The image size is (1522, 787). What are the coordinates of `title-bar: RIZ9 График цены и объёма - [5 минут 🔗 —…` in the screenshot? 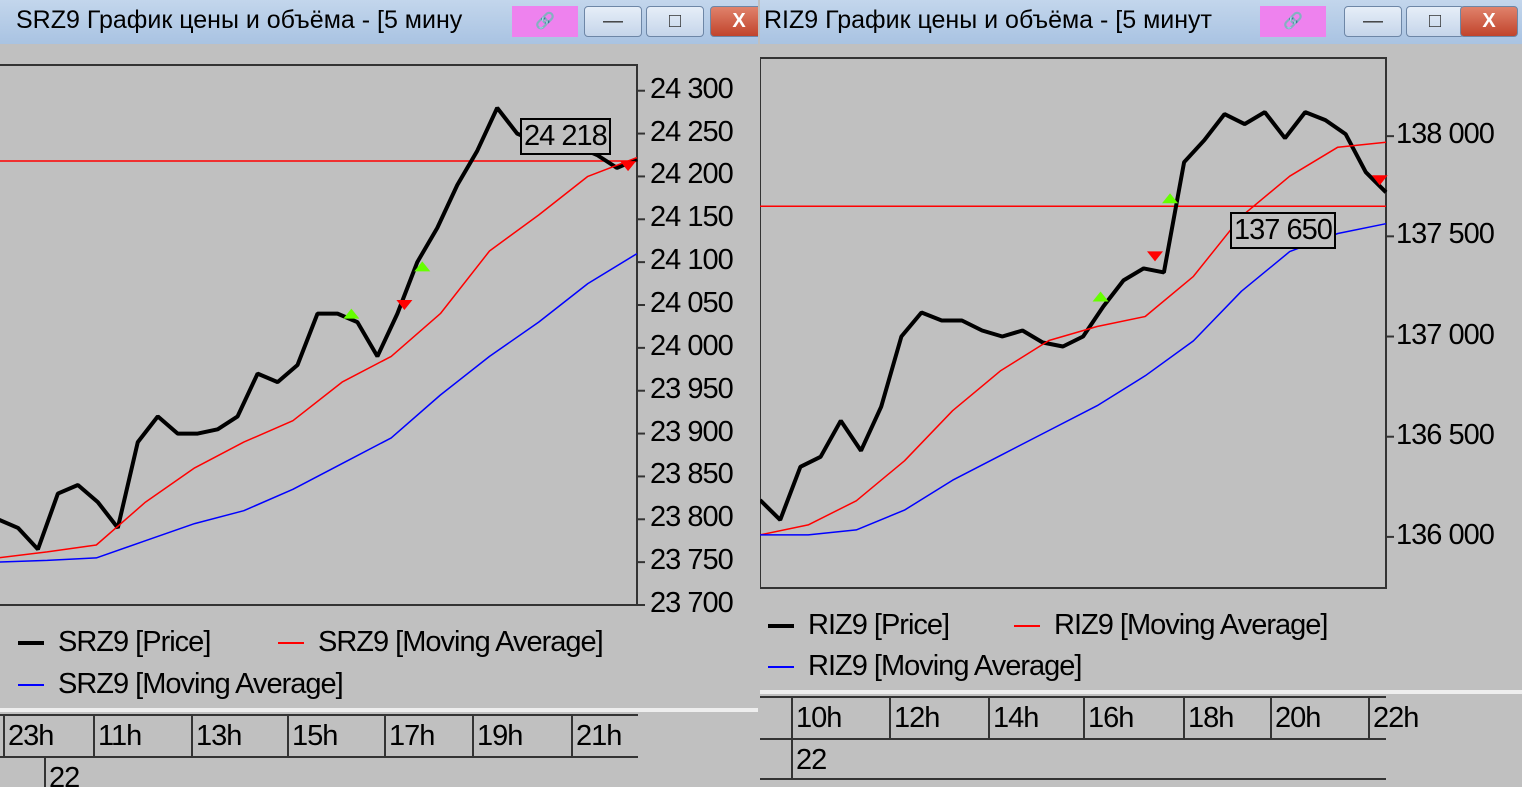 It's located at (1141, 22).